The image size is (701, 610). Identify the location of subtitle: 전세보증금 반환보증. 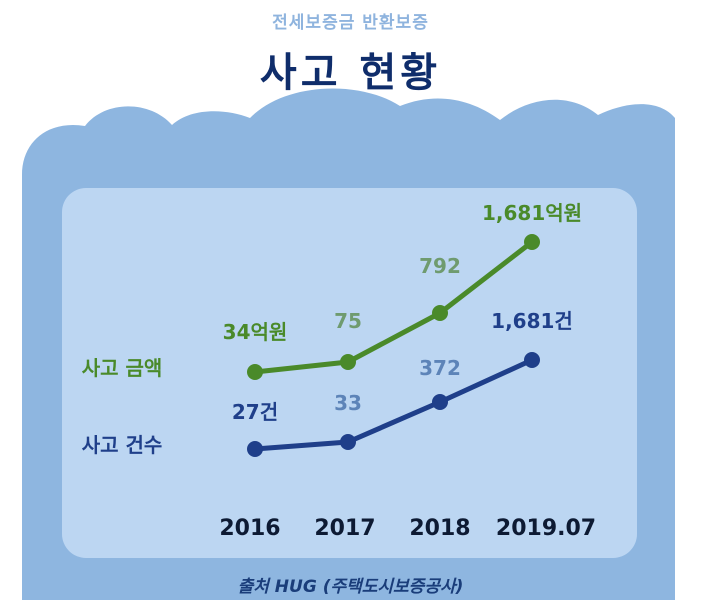
(350, 23).